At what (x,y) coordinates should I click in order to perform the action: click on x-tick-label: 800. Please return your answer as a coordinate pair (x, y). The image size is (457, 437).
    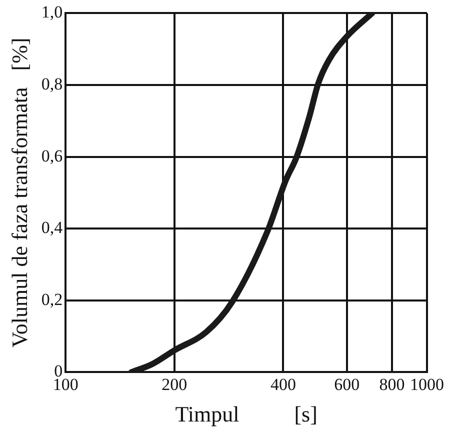
    Looking at the image, I should click on (392, 384).